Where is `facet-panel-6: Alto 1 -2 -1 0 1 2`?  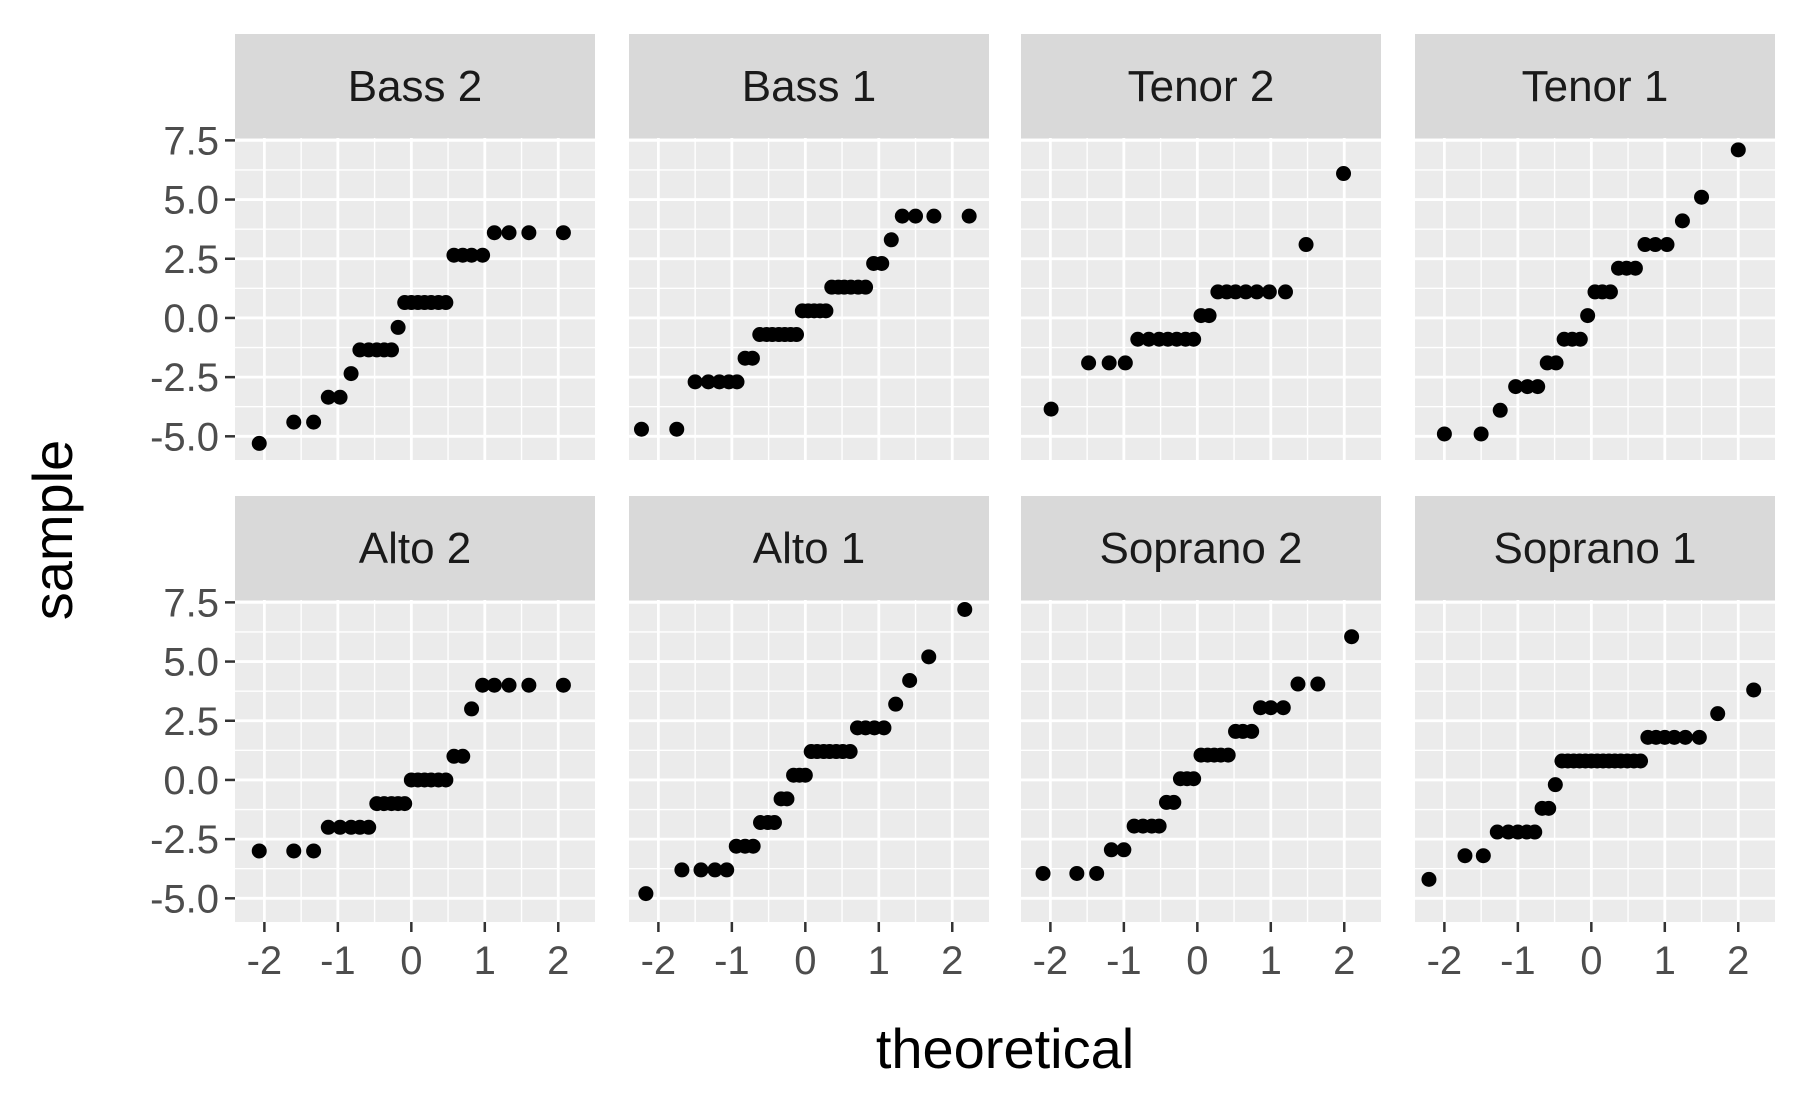 facet-panel-6: Alto 1 -2 -1 0 1 2 is located at coordinates (809, 739).